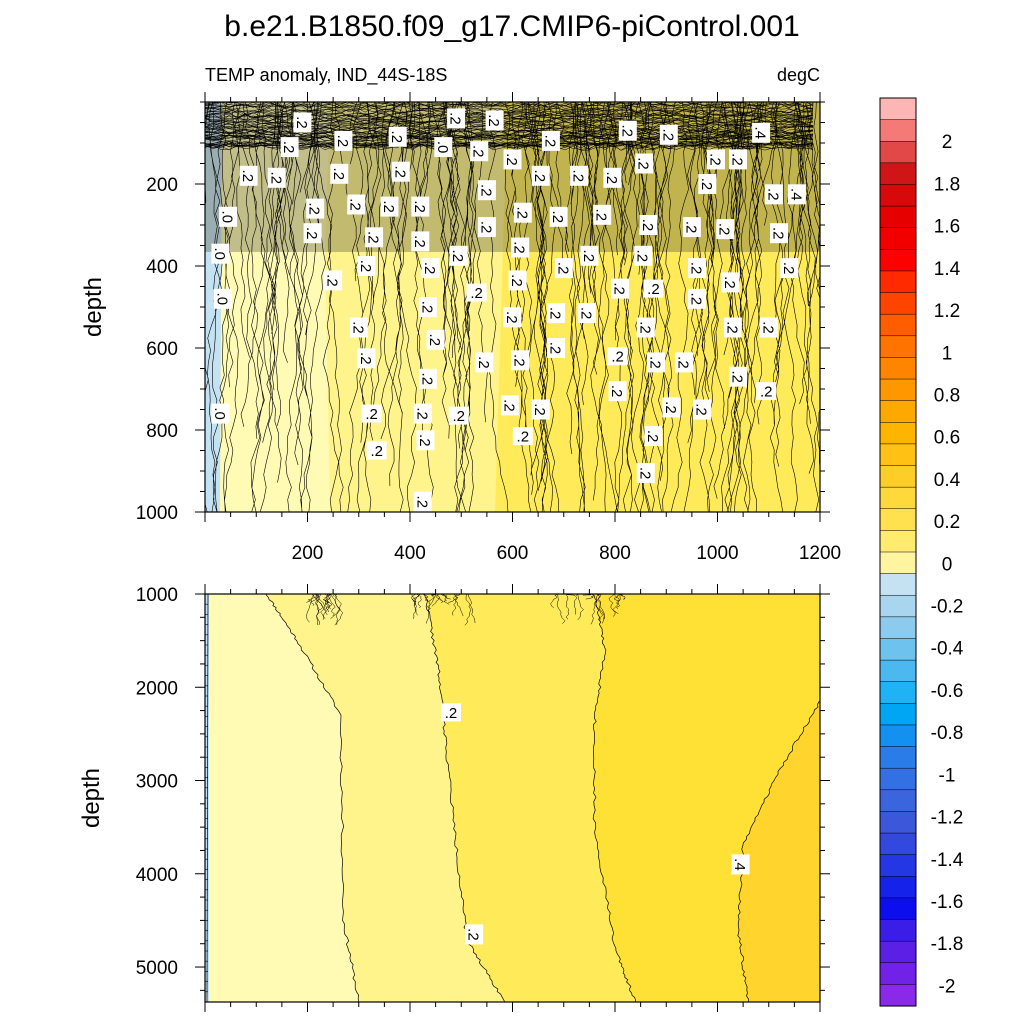 Image resolution: width=1024 pixels, height=1024 pixels. Describe the element at coordinates (798, 75) in the screenshot. I see `chart-subtitle-right: degC` at that location.